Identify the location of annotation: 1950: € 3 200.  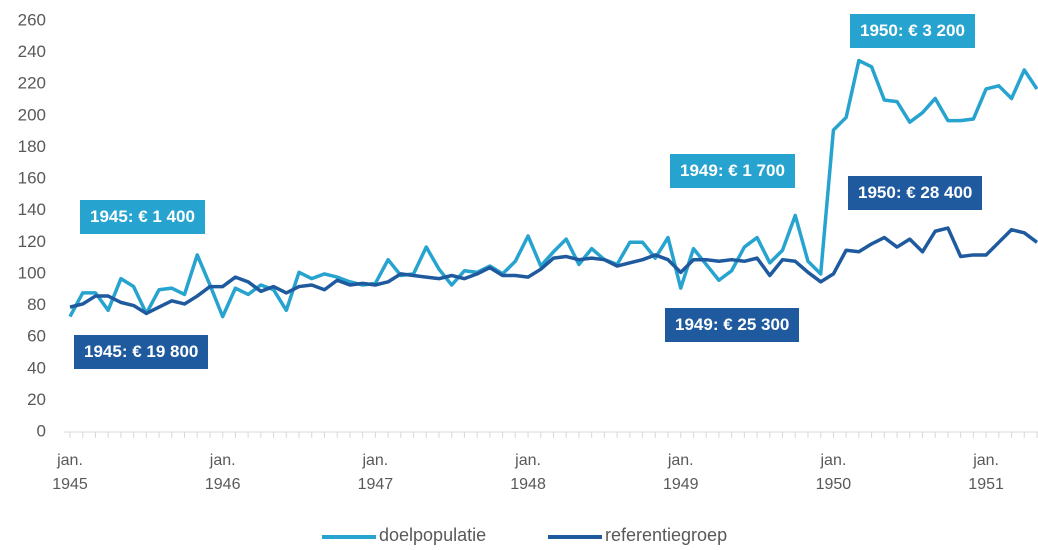
(912, 31).